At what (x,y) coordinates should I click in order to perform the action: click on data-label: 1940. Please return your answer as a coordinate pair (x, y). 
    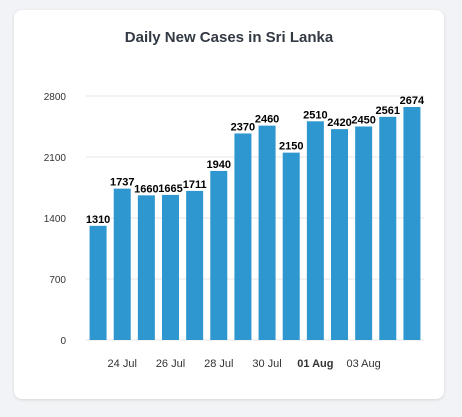
    Looking at the image, I should click on (219, 165).